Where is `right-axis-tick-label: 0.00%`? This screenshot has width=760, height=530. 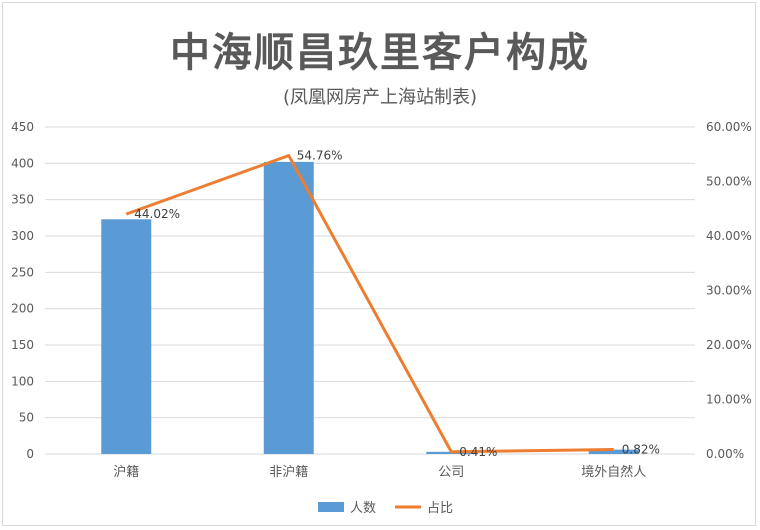
right-axis-tick-label: 0.00% is located at coordinates (725, 454).